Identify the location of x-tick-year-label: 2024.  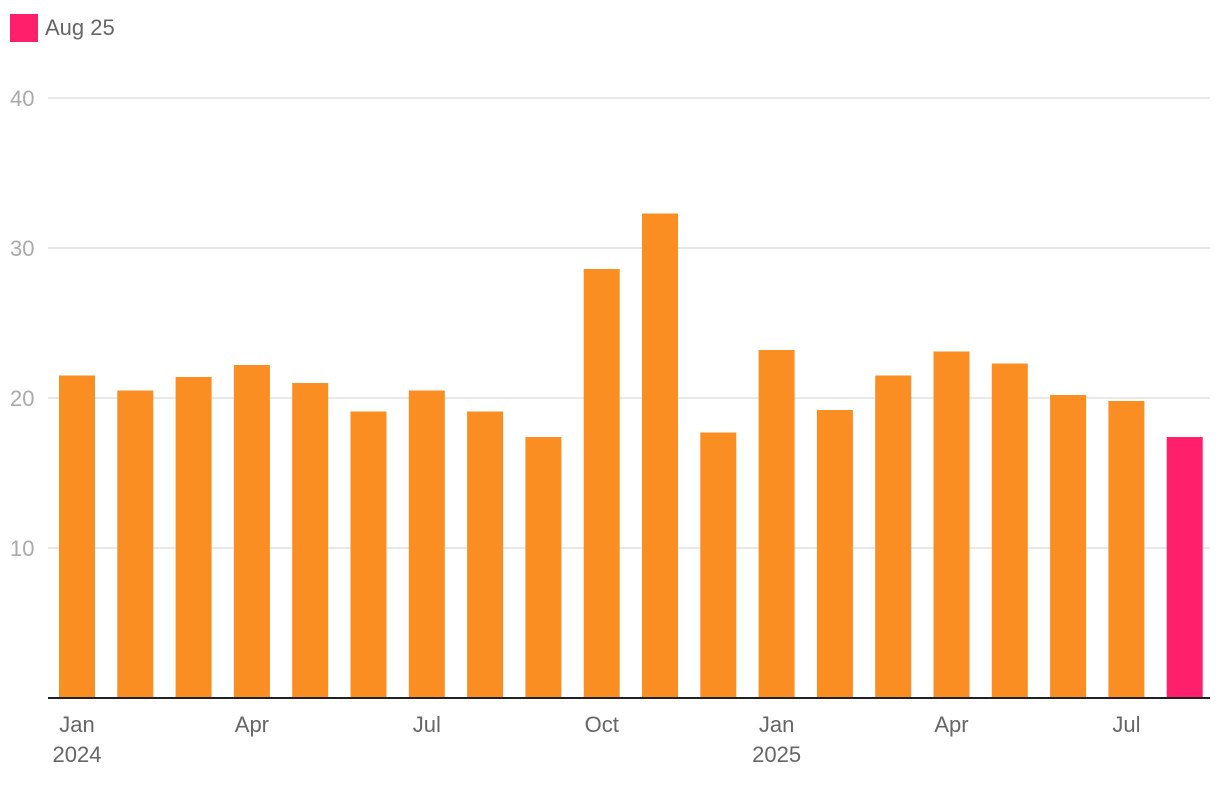
(77, 754).